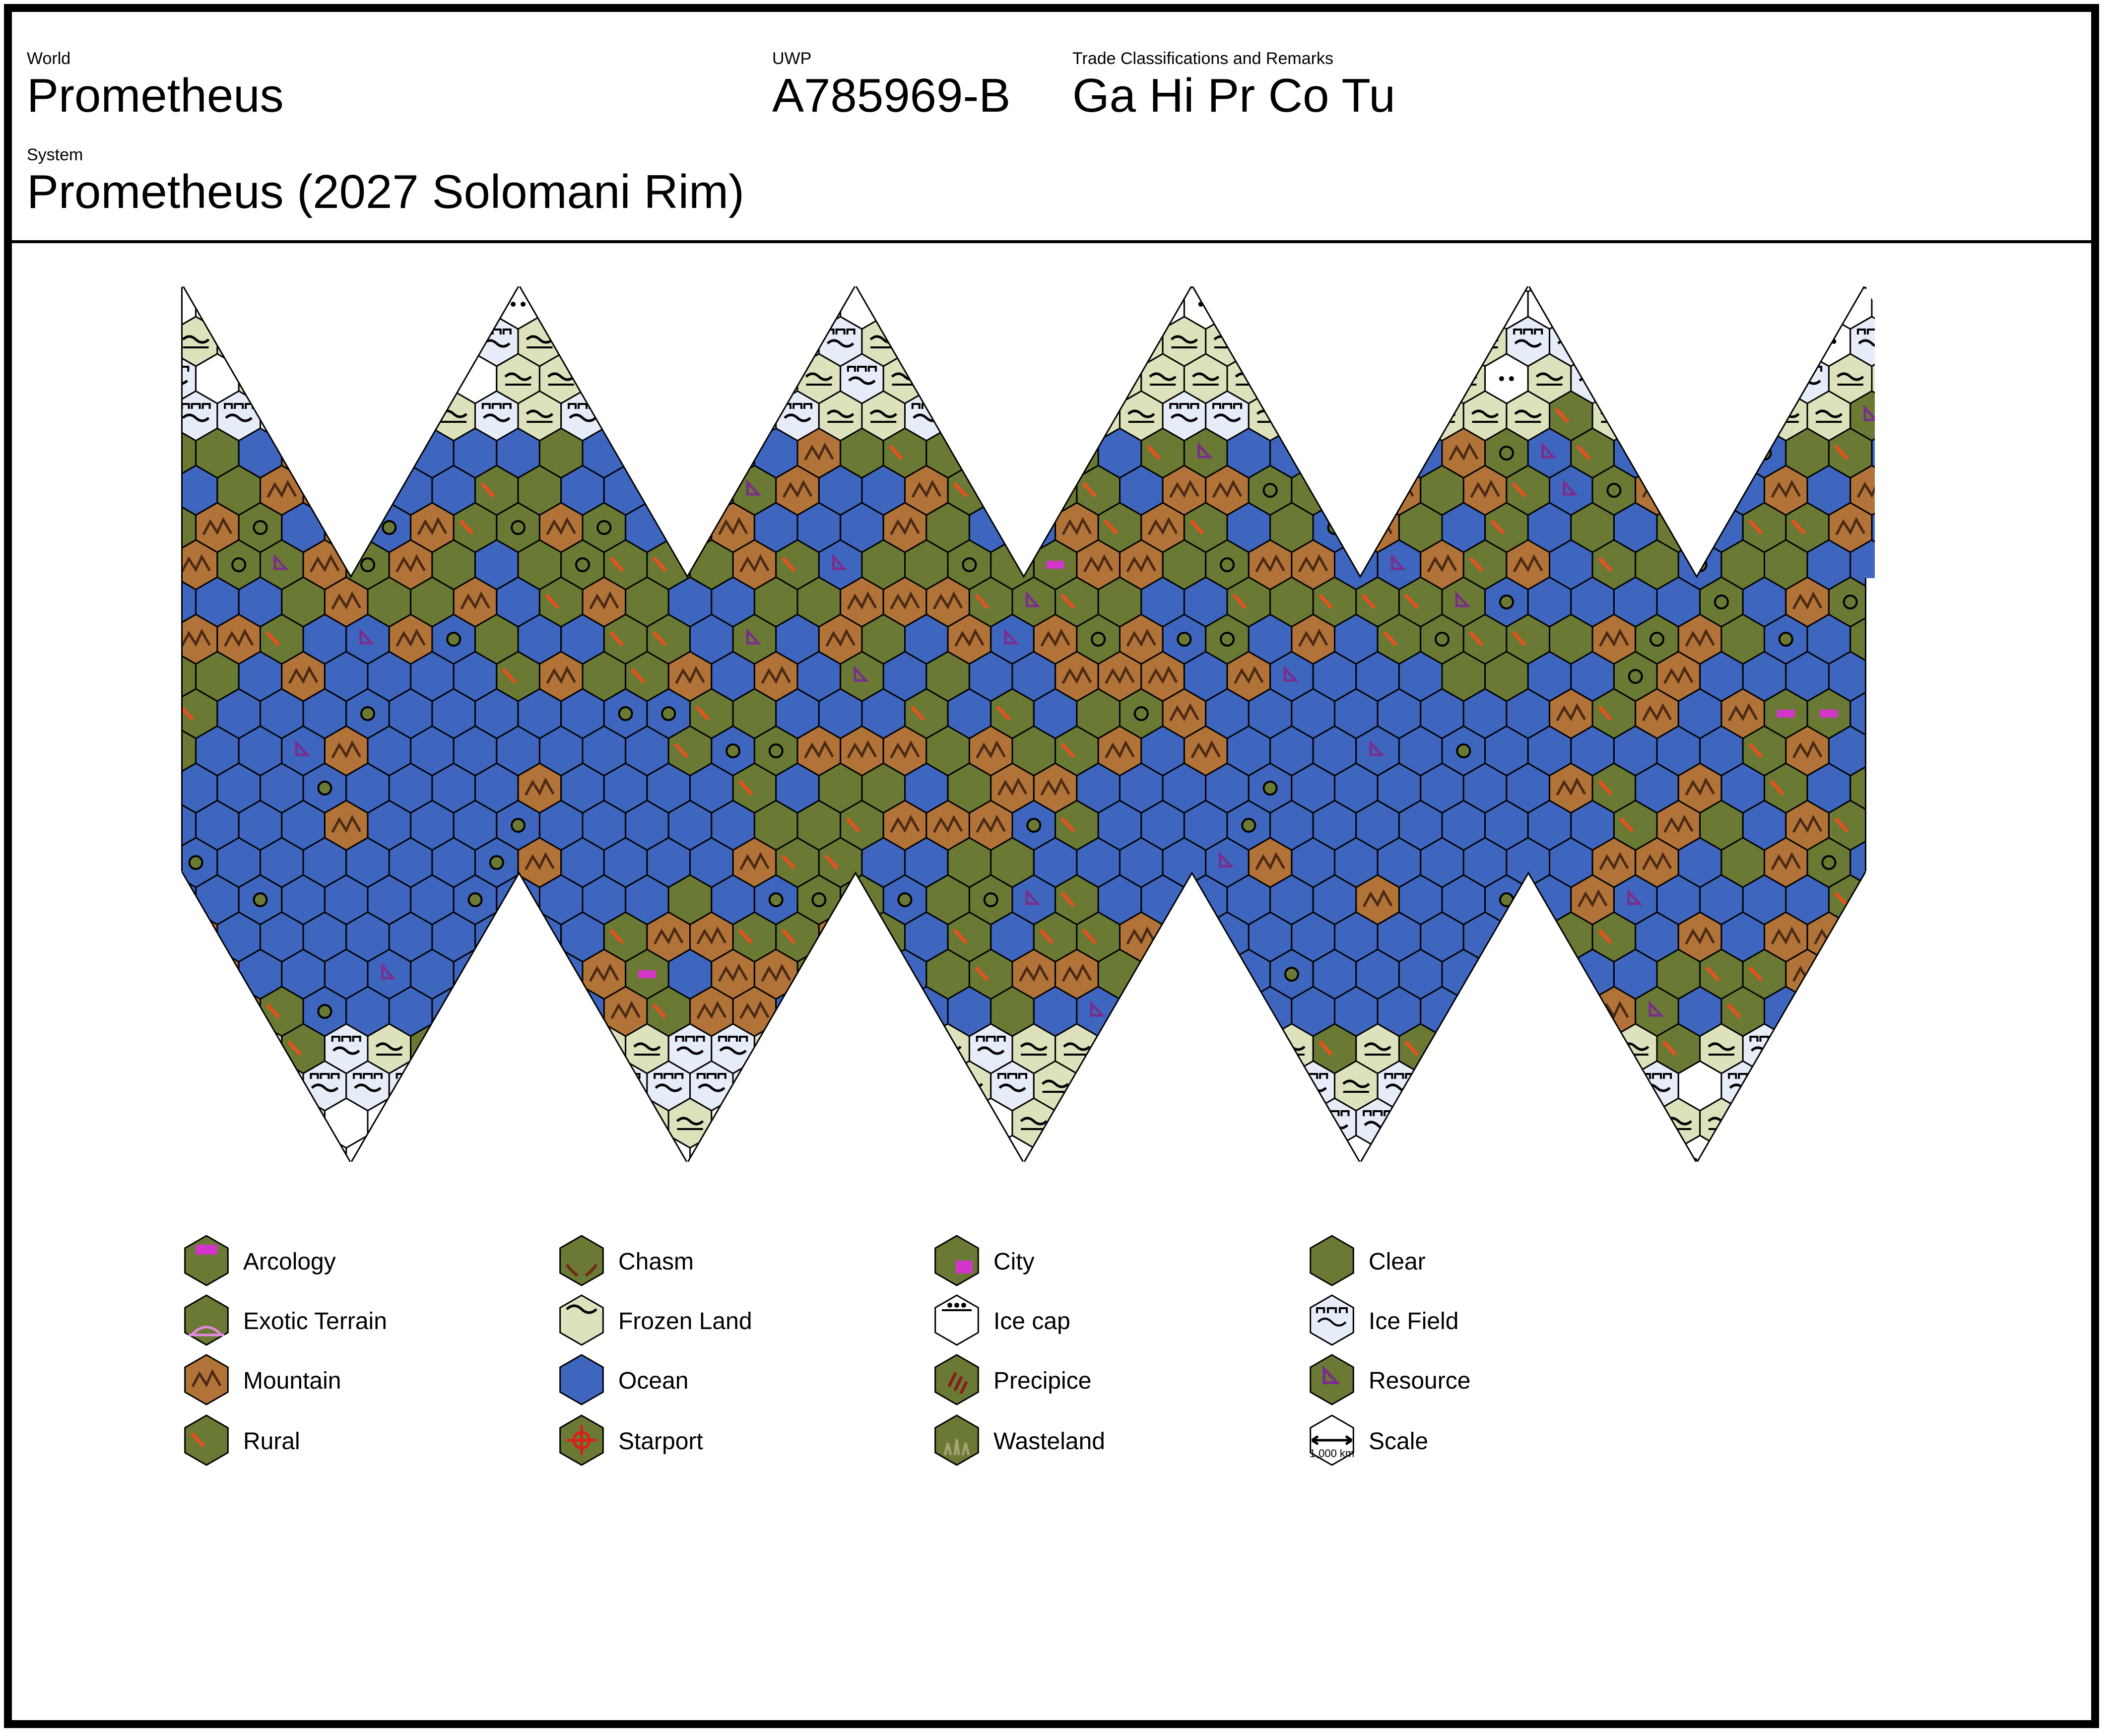  What do you see at coordinates (1042, 1381) in the screenshot?
I see `legend-label: Precipice` at bounding box center [1042, 1381].